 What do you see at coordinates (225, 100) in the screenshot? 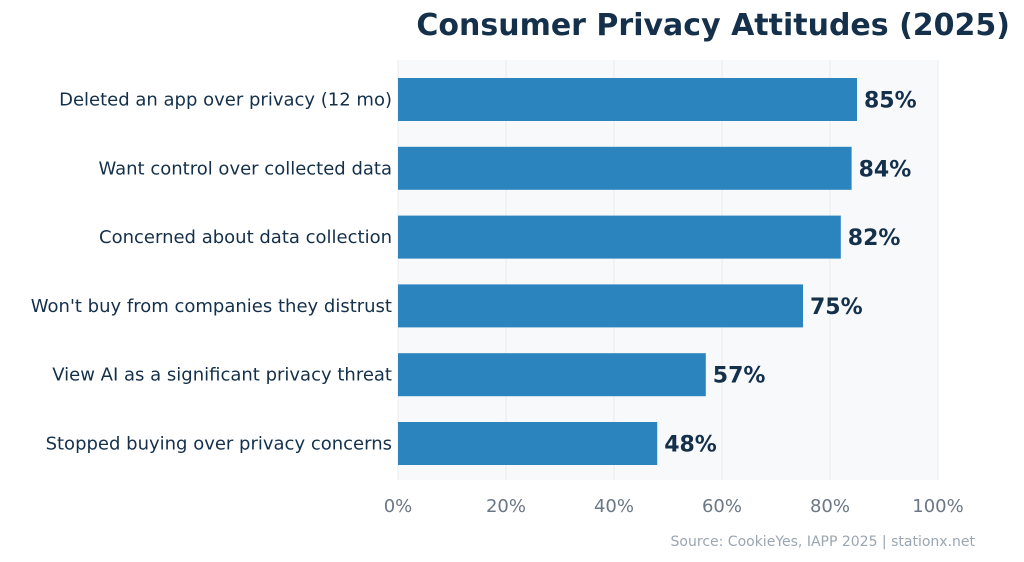
I see `category-label: Deleted an app over privacy (12 mo)` at bounding box center [225, 100].